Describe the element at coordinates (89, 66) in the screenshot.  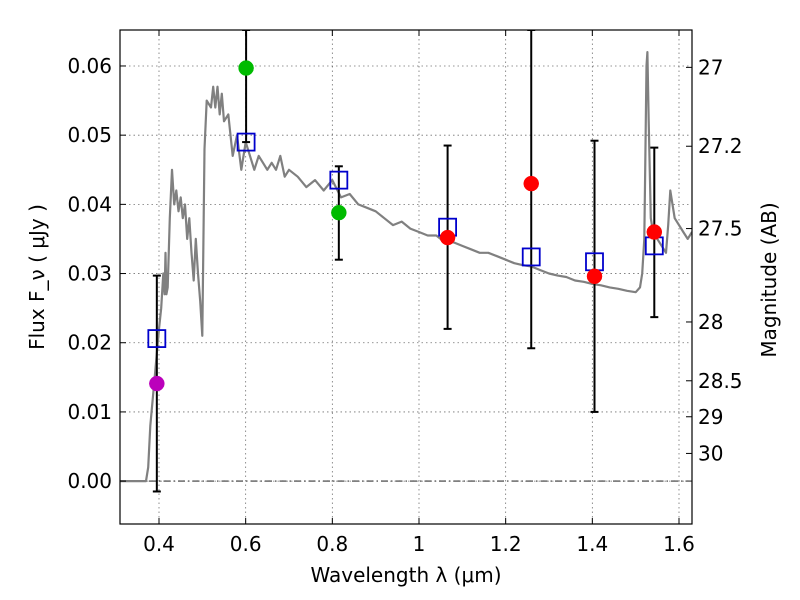
I see `y-tick-label: 0.06` at that location.